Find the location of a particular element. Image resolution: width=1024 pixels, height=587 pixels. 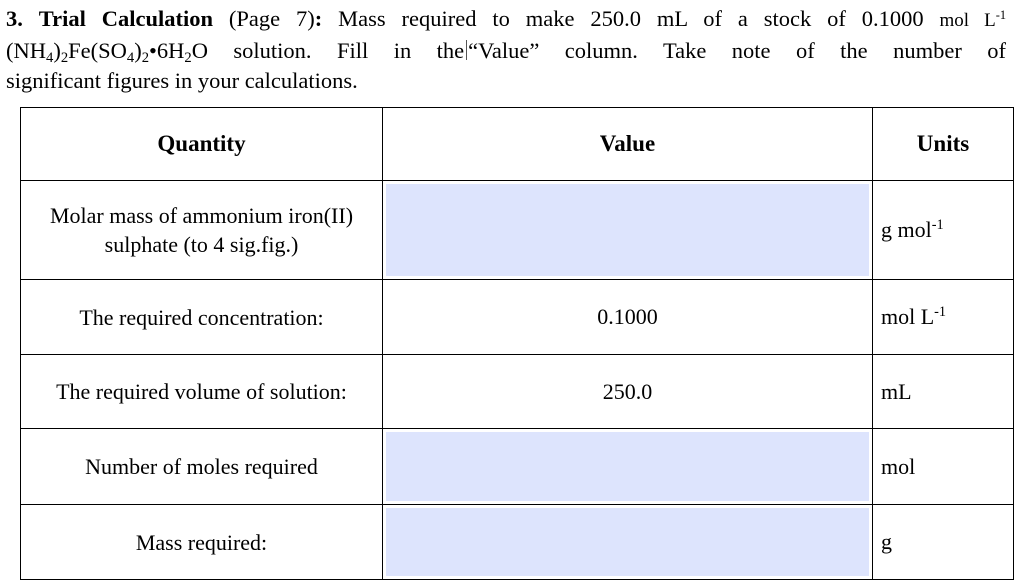

unit-cell: mol is located at coordinates (943, 466).